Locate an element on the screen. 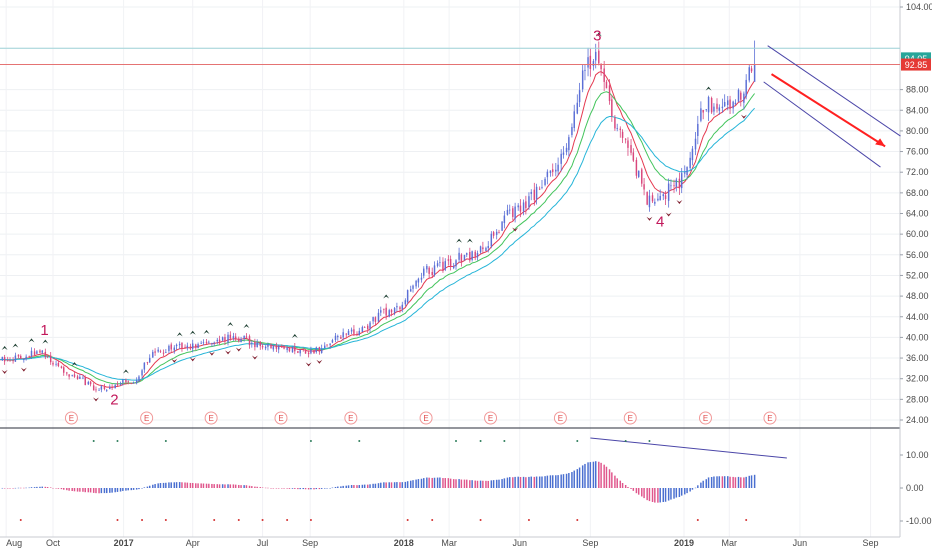 This screenshot has width=932, height=555. price-tick-label: 104.00 is located at coordinates (919, 7).